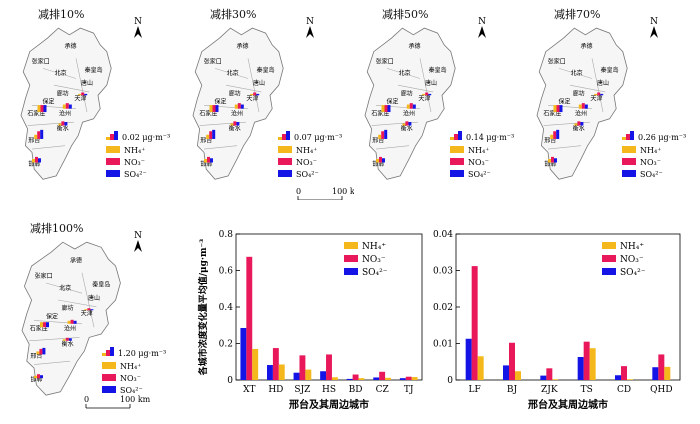 The image size is (700, 424). What do you see at coordinates (226, 235) in the screenshot?
I see `y-tick-label: 0.8` at bounding box center [226, 235].